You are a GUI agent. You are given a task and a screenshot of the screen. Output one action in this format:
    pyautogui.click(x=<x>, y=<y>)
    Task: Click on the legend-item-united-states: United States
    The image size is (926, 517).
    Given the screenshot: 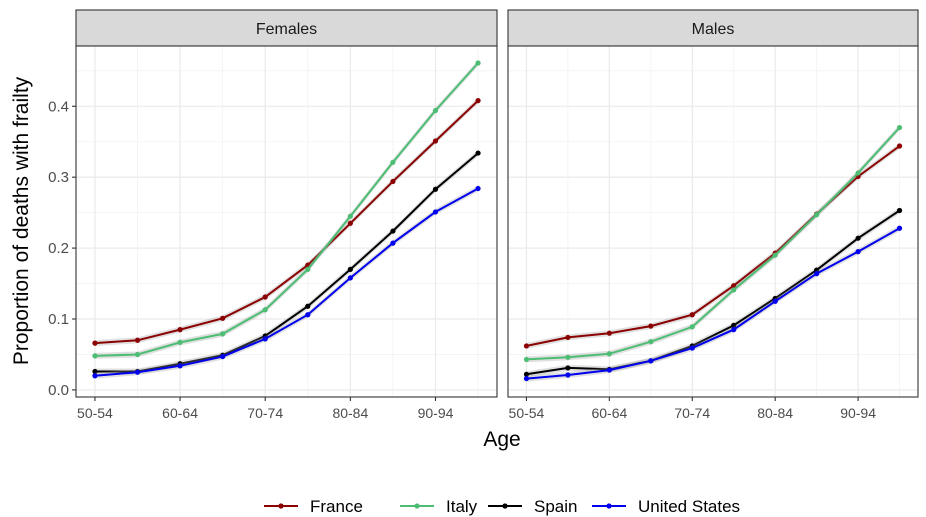 What is the action you would take?
    pyautogui.click(x=666, y=506)
    